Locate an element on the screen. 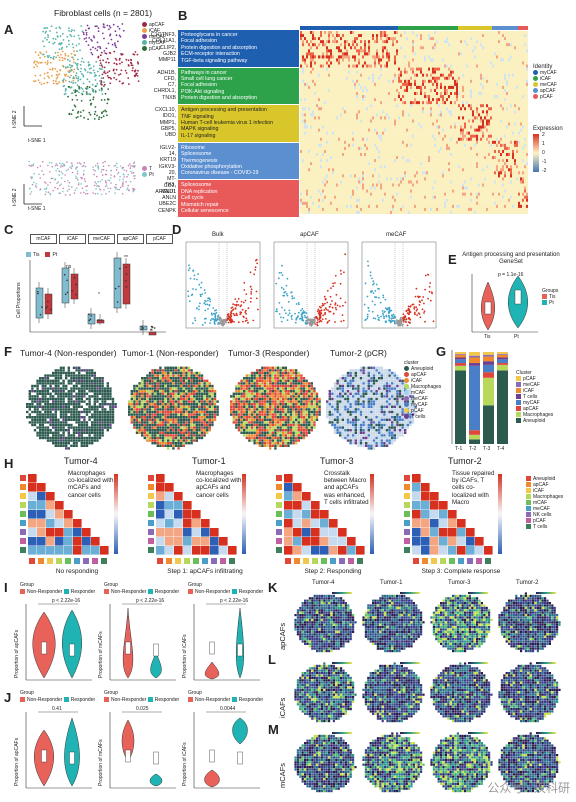  tsne-ylabel-2: t-SNE 2 is located at coordinates (15, 197).